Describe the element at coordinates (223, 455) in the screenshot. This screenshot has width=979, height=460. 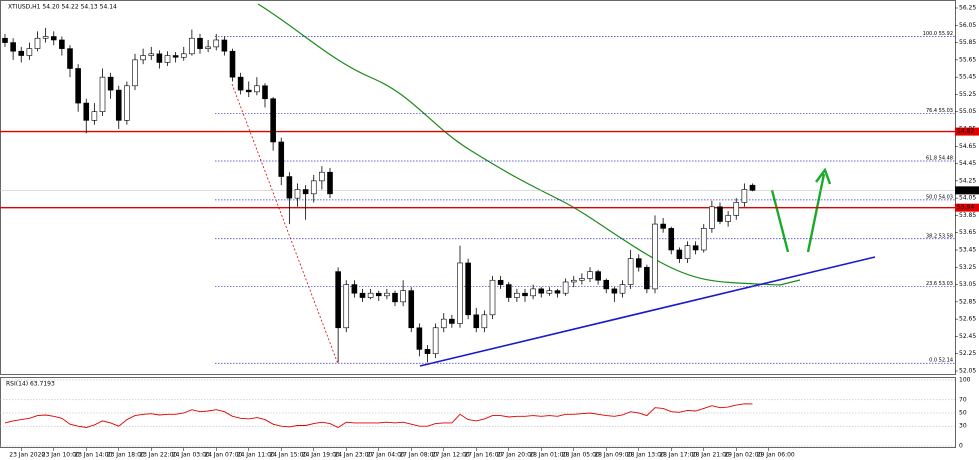
I see `x-tick-label: 24 Jan 07:00` at that location.